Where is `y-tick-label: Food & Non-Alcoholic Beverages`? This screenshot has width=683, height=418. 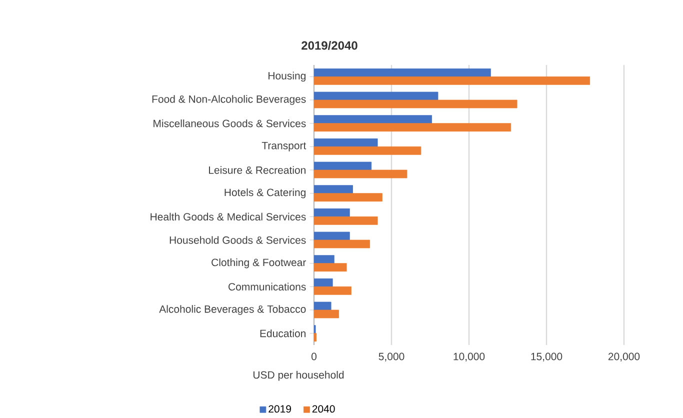 y-tick-label: Food & Non-Alcoholic Beverages is located at coordinates (229, 100).